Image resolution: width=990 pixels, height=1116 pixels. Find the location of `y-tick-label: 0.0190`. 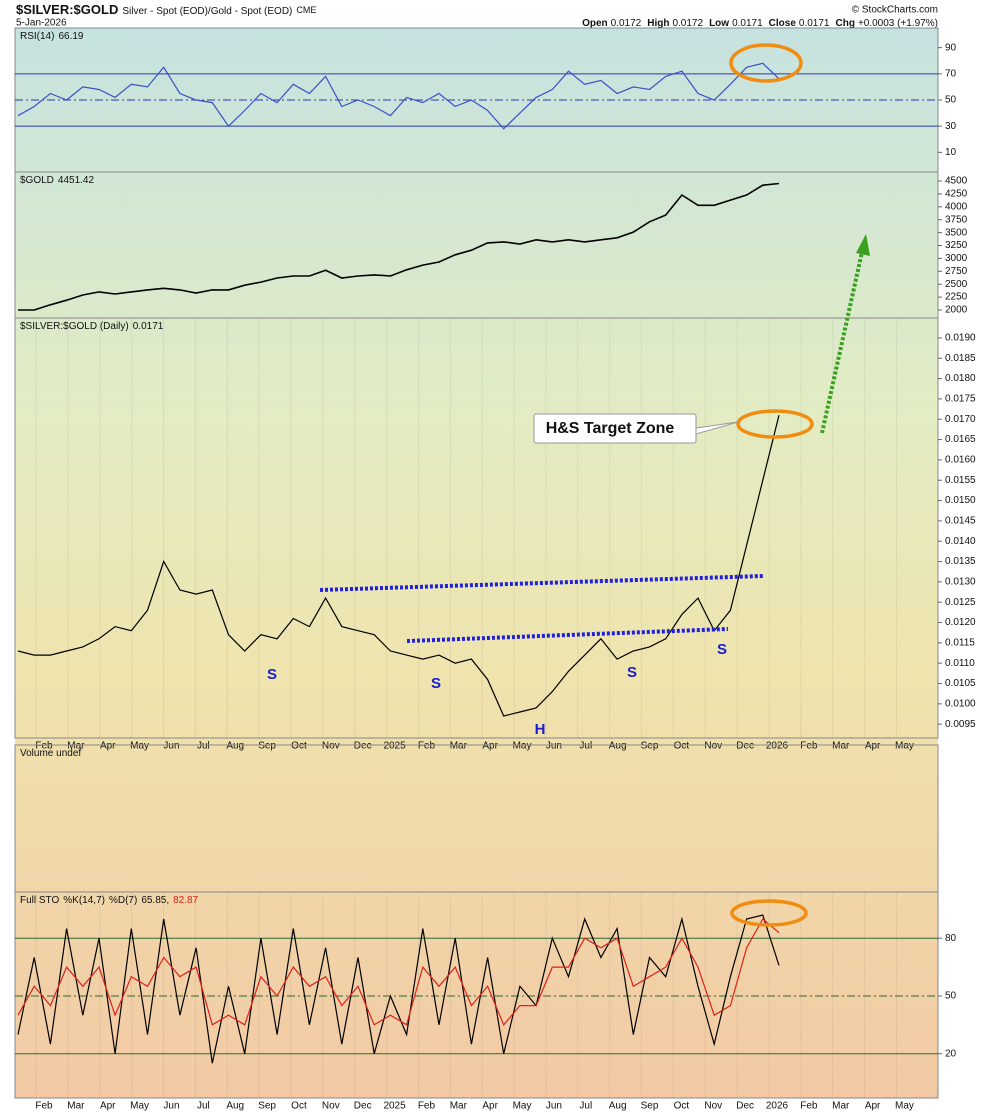

y-tick-label: 0.0190 is located at coordinates (960, 338).